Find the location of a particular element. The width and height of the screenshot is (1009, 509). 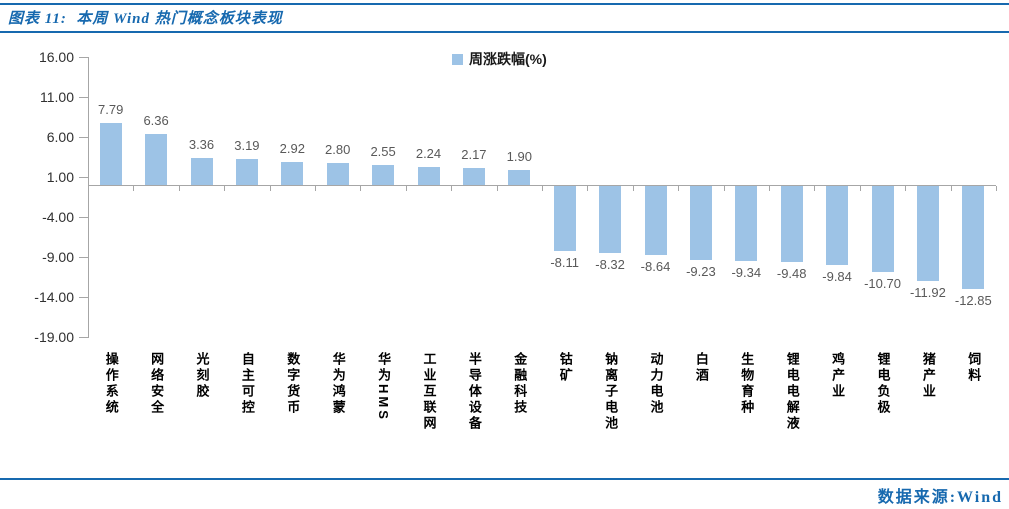

x-axis-zero-line is located at coordinates (542, 185).